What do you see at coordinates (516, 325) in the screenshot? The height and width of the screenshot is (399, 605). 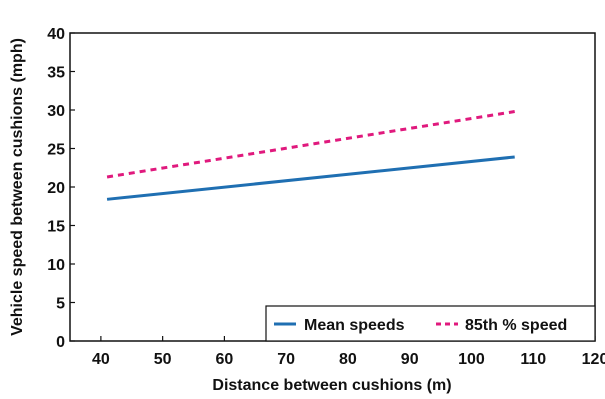 I see `legend-label-85th-percentile-speed: 85th % speed` at bounding box center [516, 325].